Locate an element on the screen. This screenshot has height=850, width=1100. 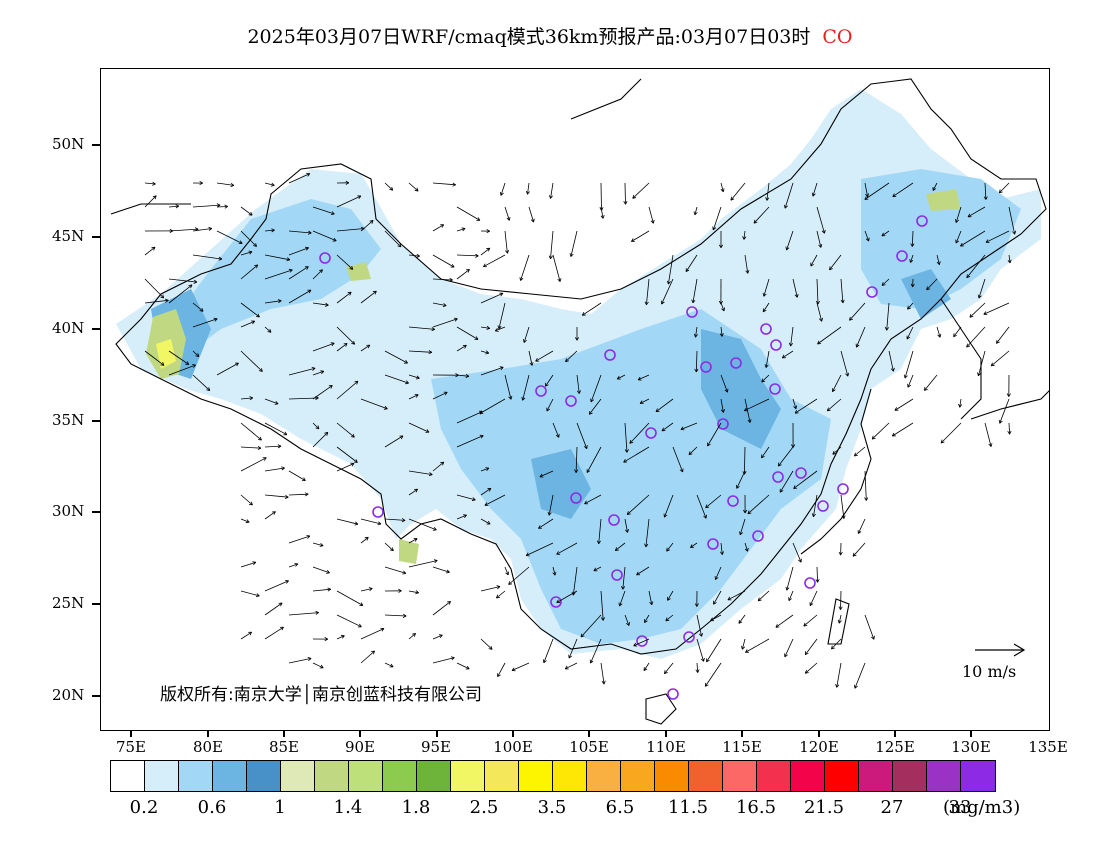
colorbar-label: 3.5 is located at coordinates (552, 807).